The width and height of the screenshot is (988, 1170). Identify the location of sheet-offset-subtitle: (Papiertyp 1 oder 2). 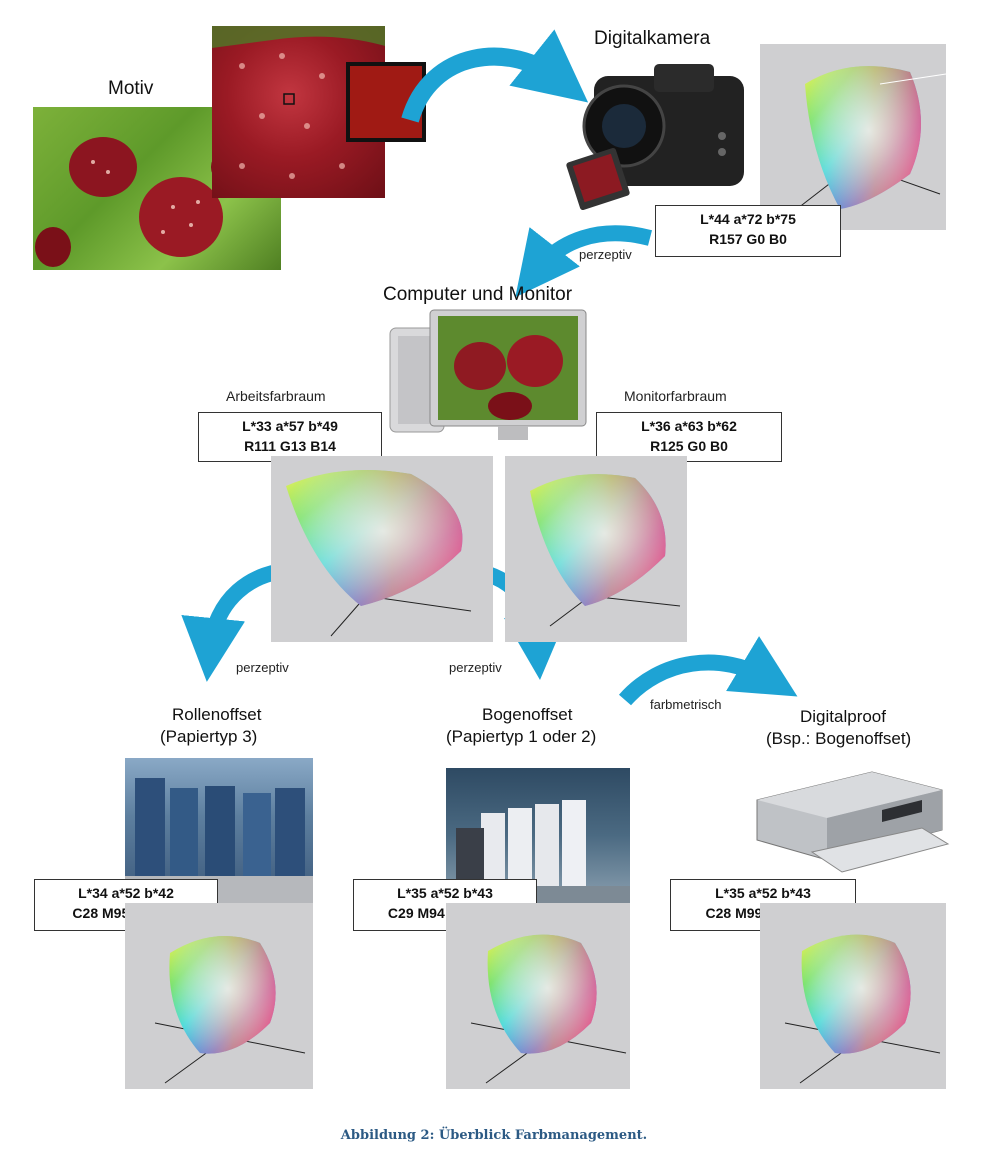
(521, 736).